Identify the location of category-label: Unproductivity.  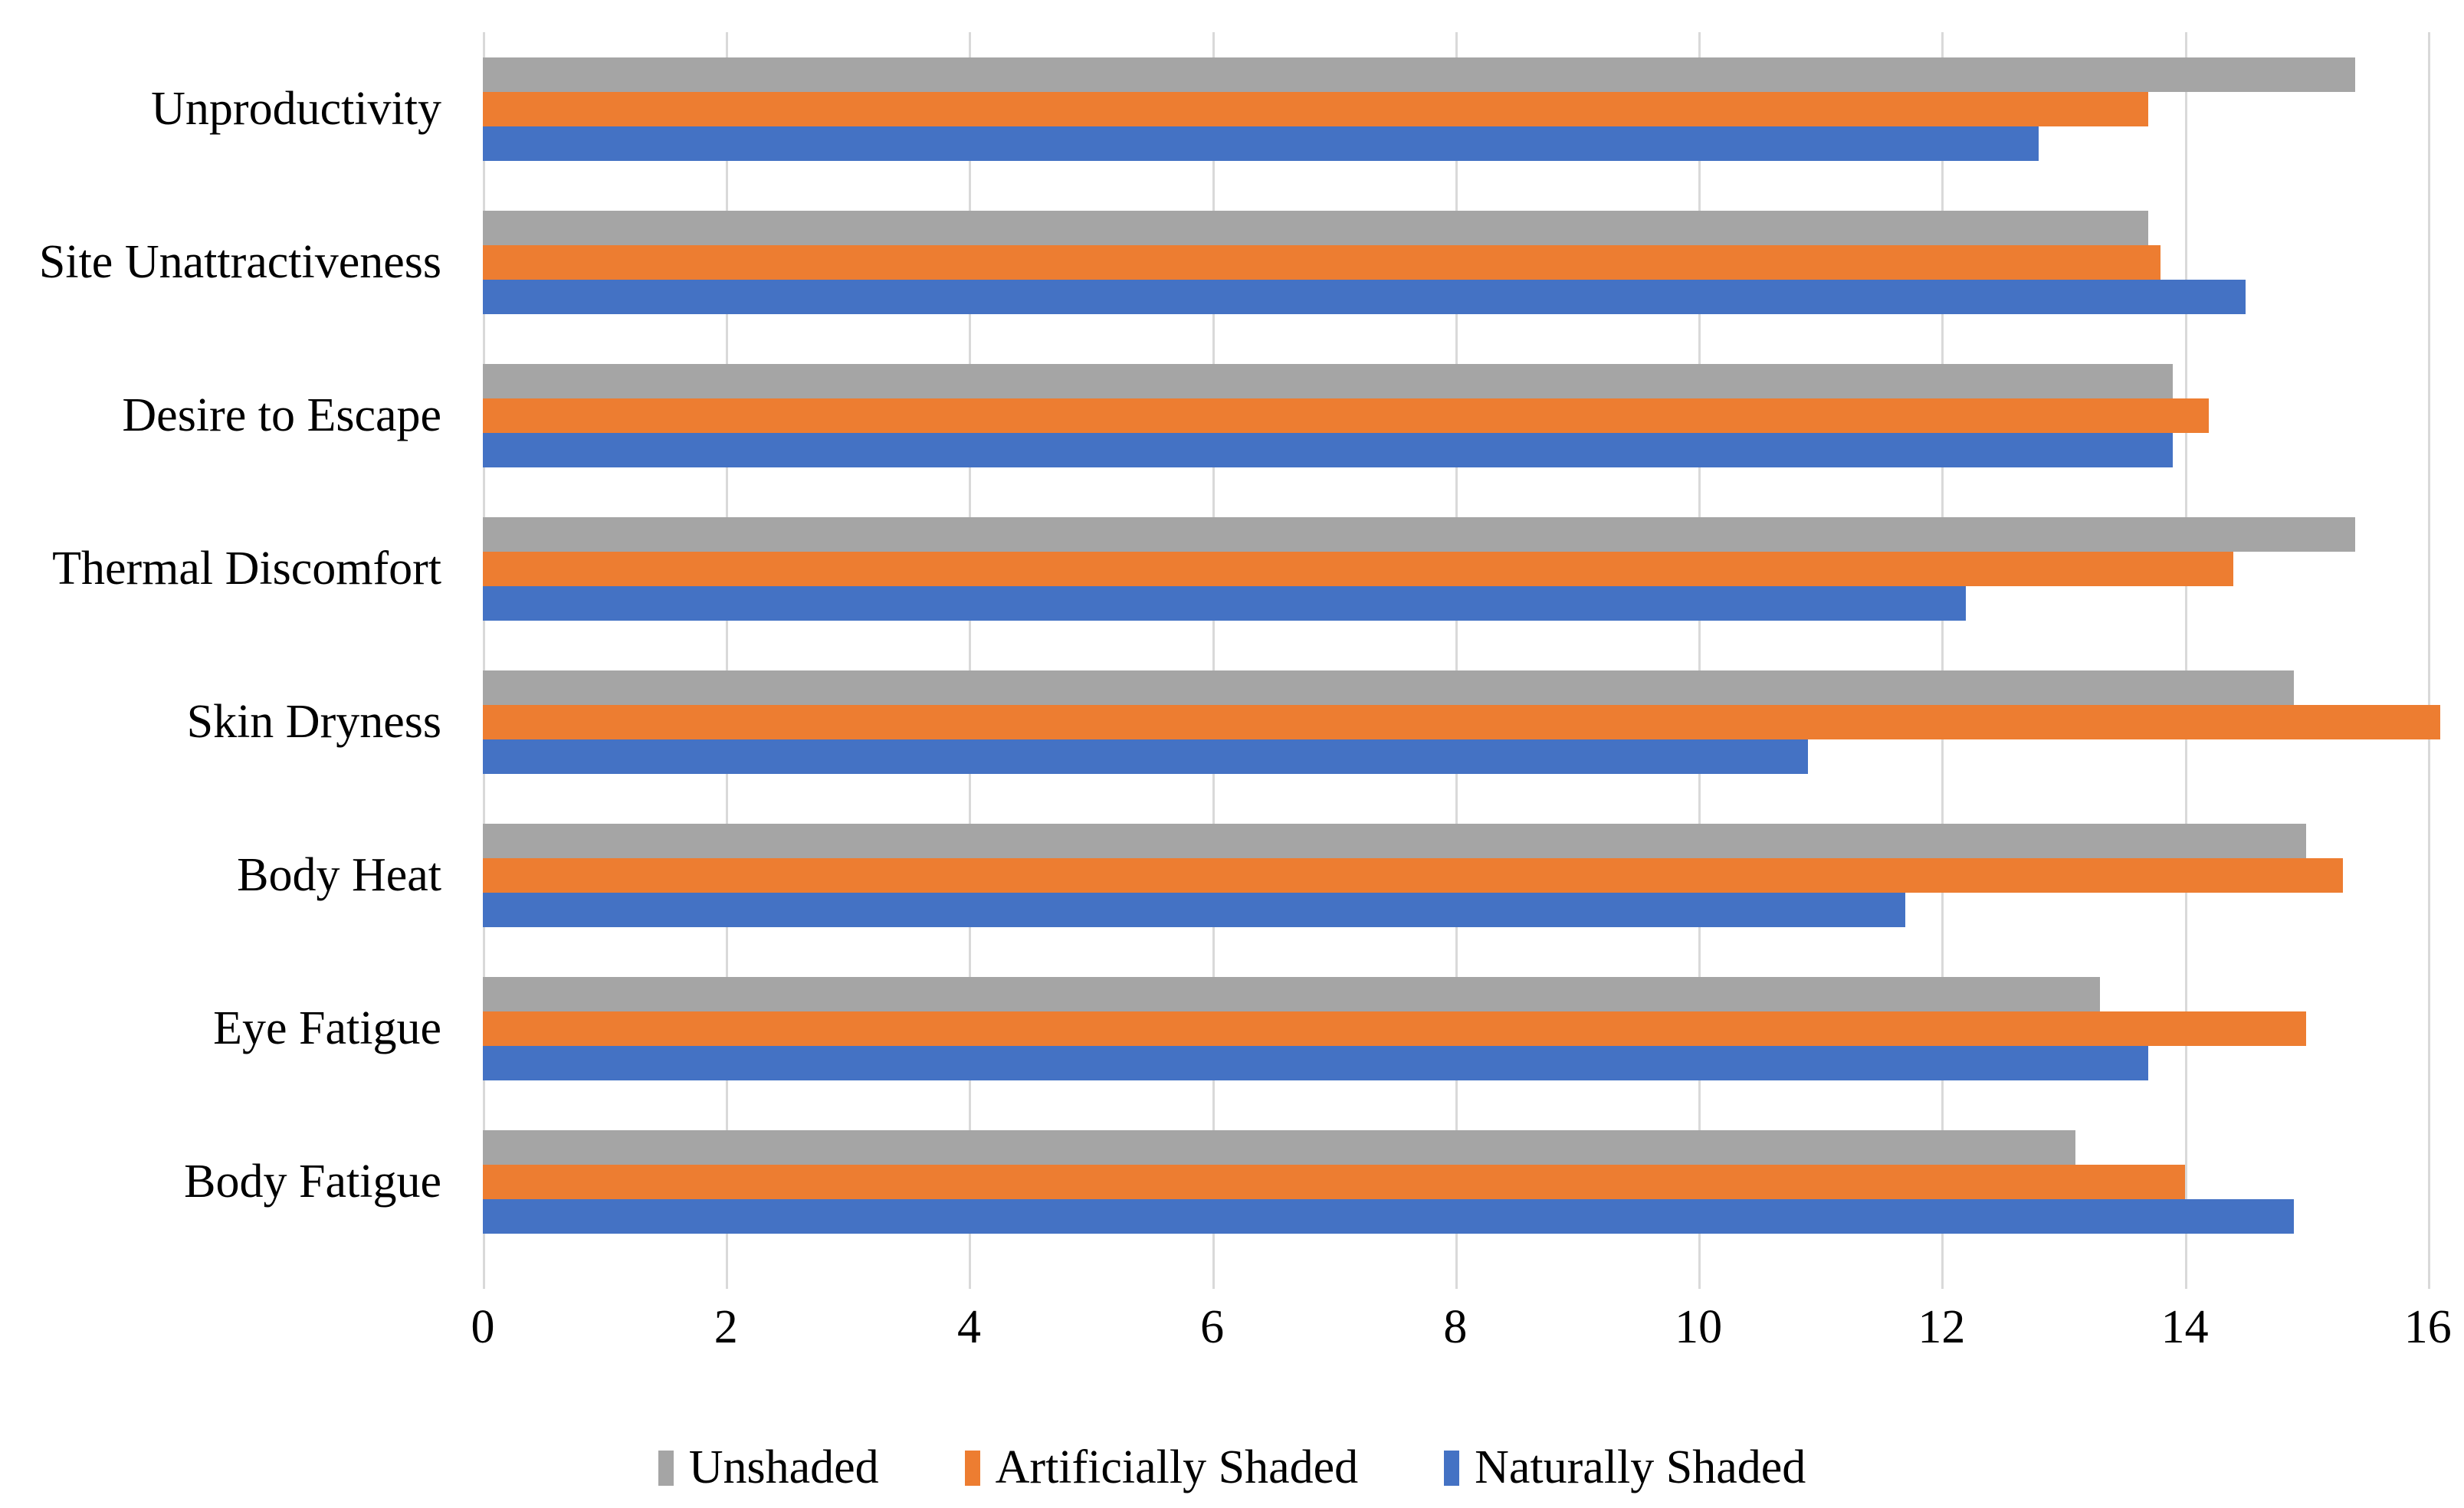
(296, 109).